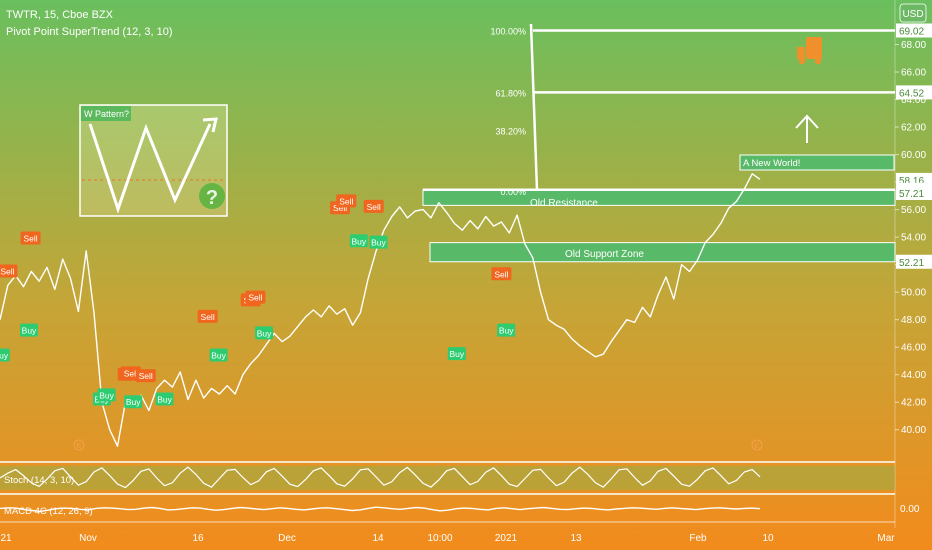 This screenshot has width=932, height=550. What do you see at coordinates (48, 511) in the screenshot?
I see `macd-label: MACD 4C (12, 26, 9)` at bounding box center [48, 511].